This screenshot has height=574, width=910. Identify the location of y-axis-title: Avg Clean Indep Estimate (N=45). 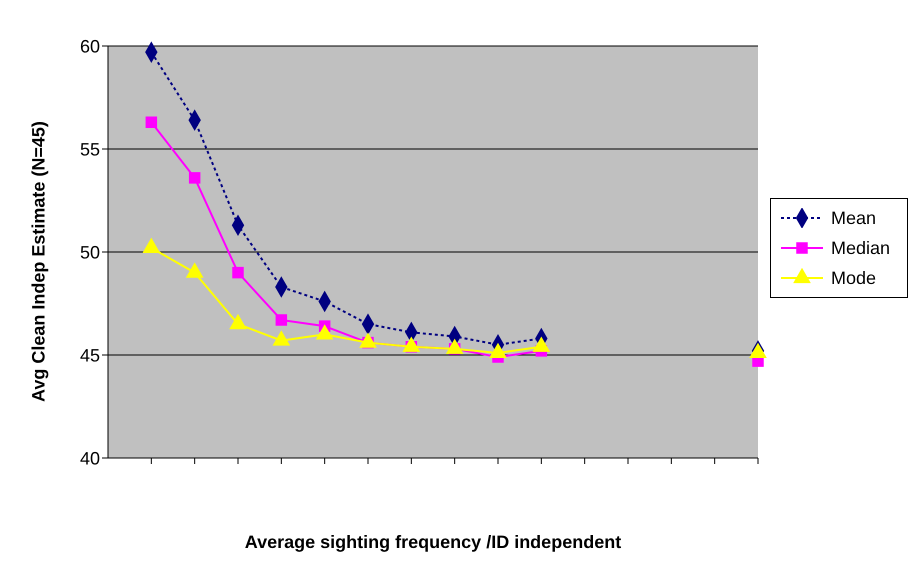
(38, 261).